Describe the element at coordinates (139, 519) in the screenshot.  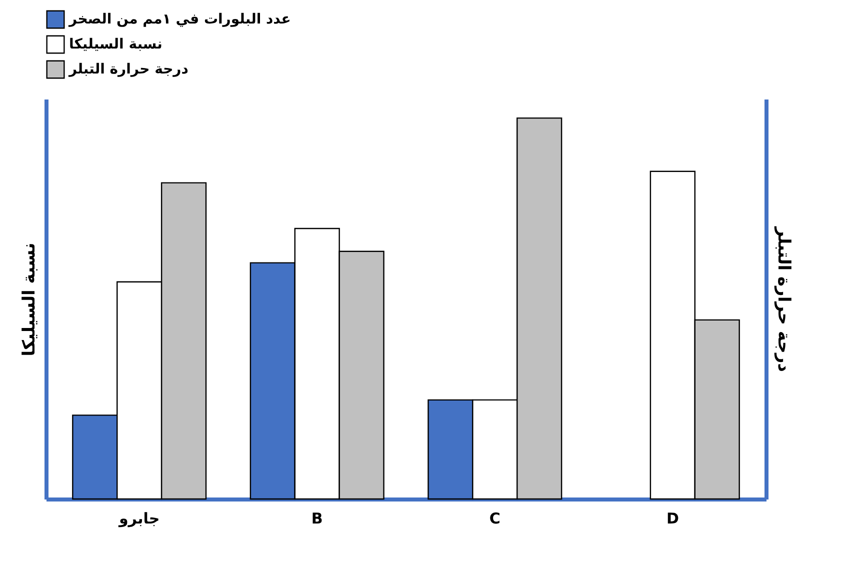
I see `x-tick-label: جابرو` at that location.